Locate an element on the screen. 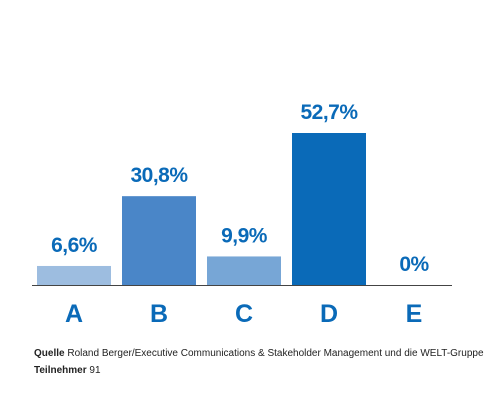 Image resolution: width=489 pixels, height=409 pixels. category-label: B is located at coordinates (159, 314).